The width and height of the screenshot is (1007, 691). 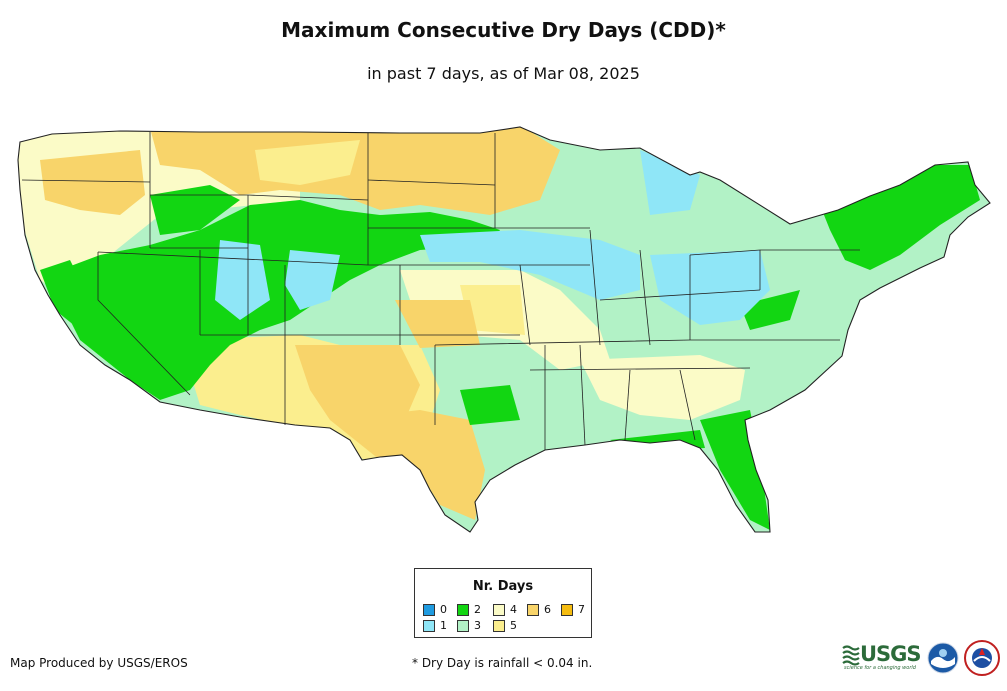 What do you see at coordinates (513, 625) in the screenshot?
I see `legend-label-5: 5` at bounding box center [513, 625].